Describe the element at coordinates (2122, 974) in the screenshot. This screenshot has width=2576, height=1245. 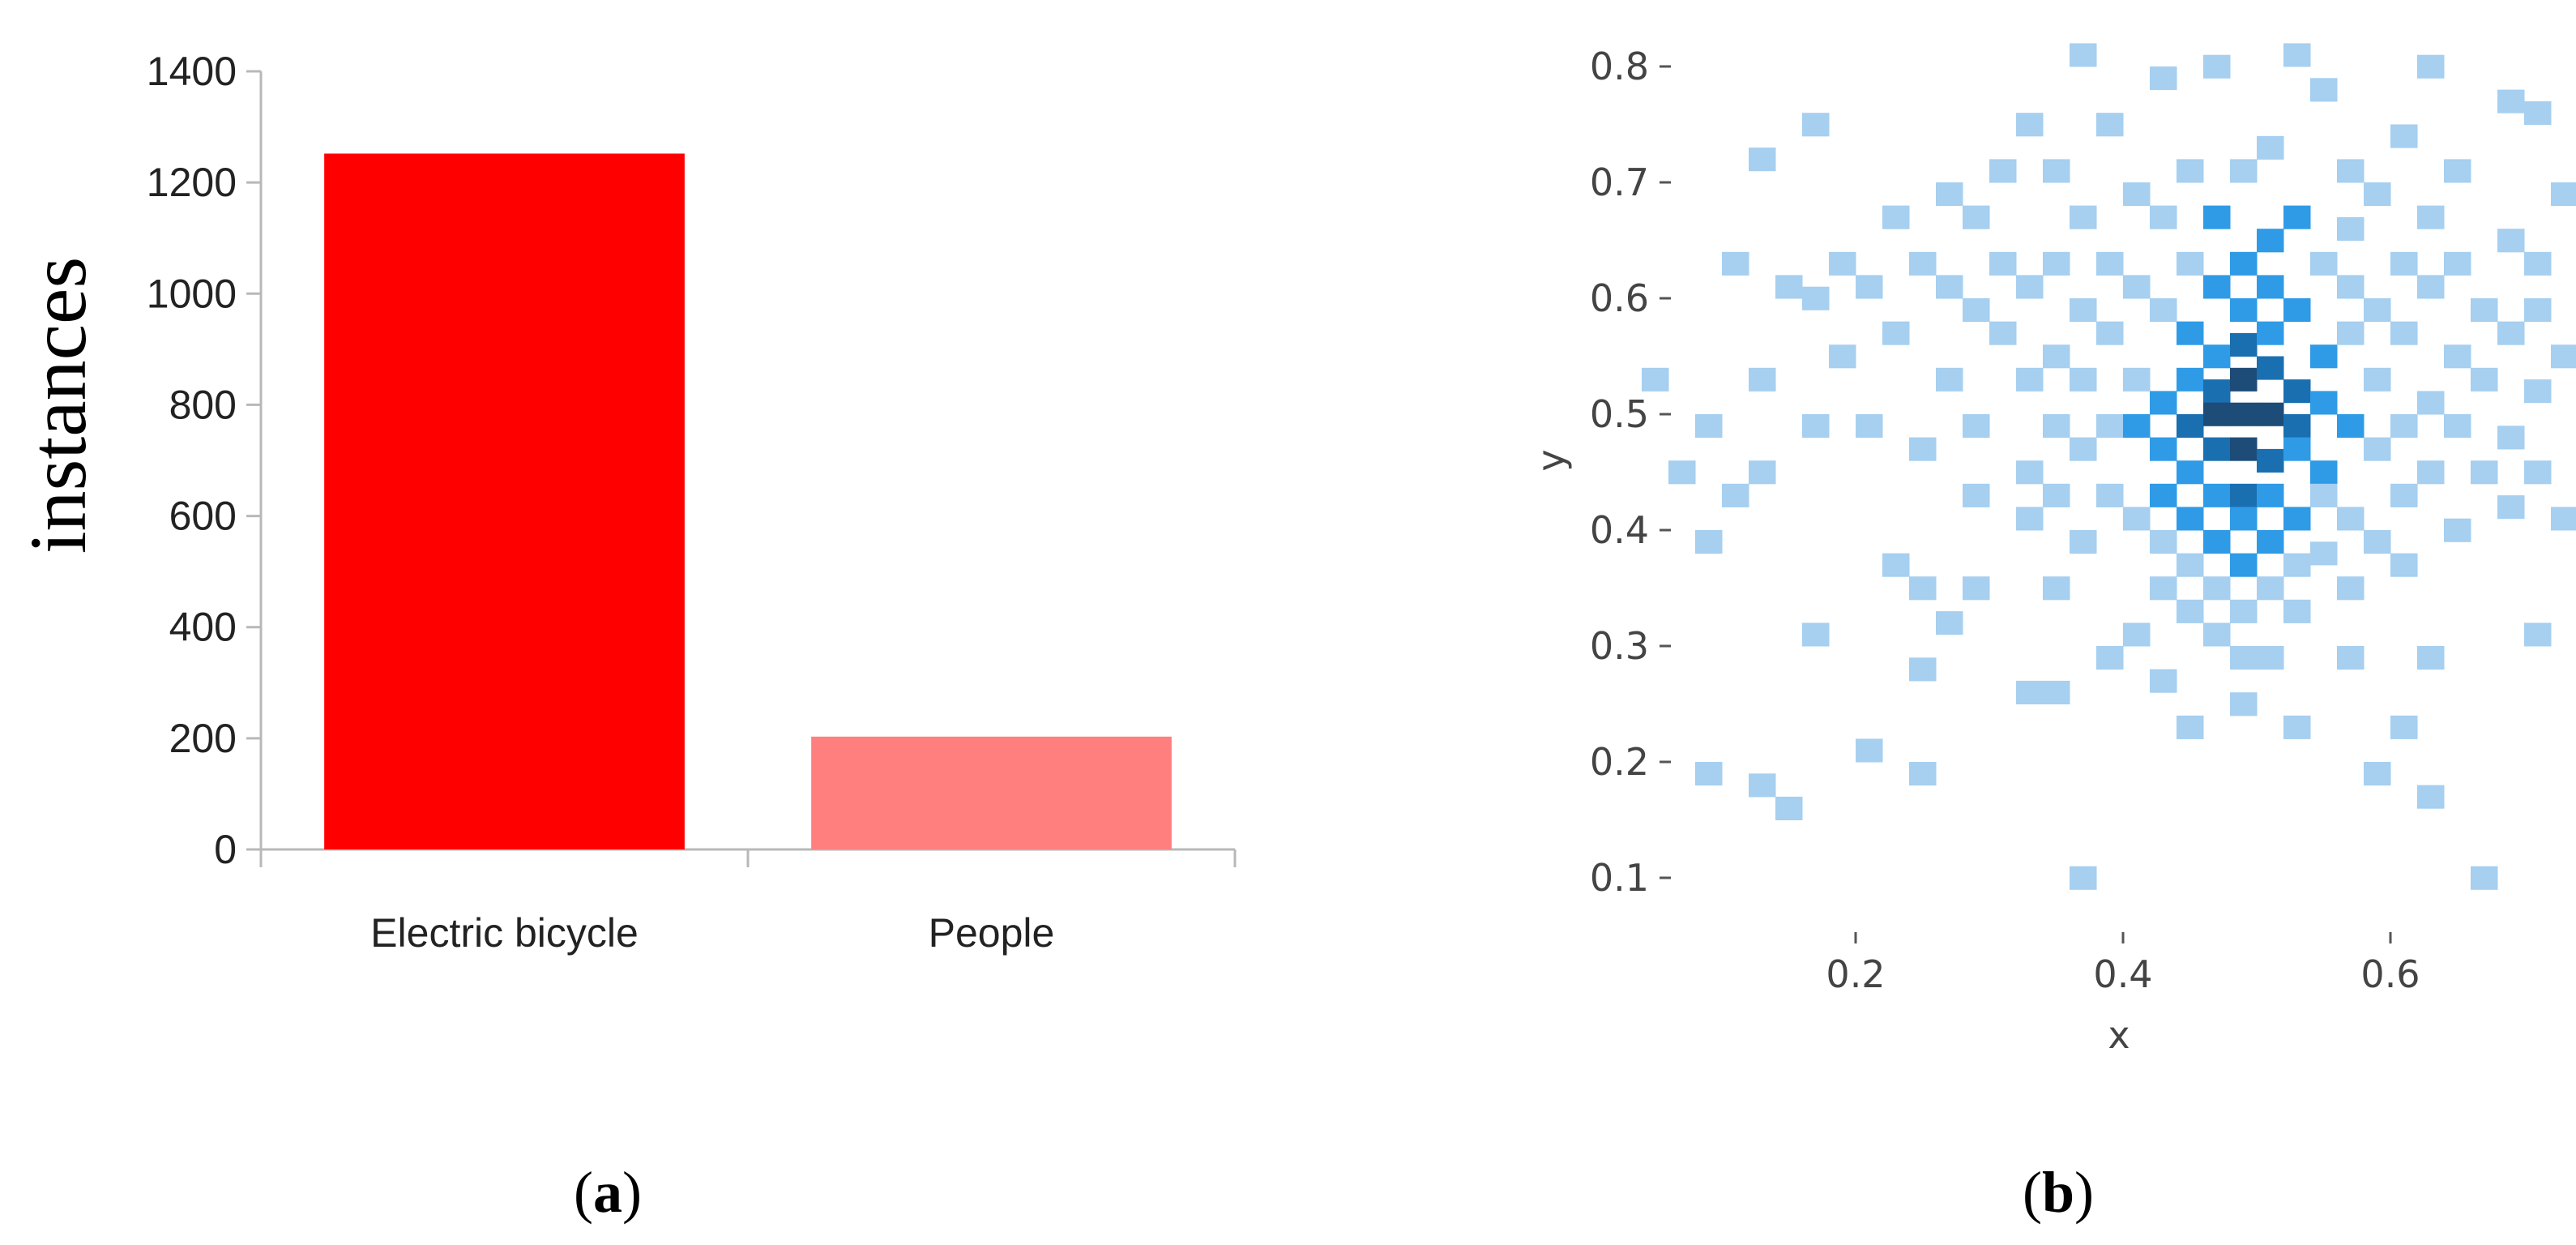
I see `x-tick-label: 0.4` at that location.